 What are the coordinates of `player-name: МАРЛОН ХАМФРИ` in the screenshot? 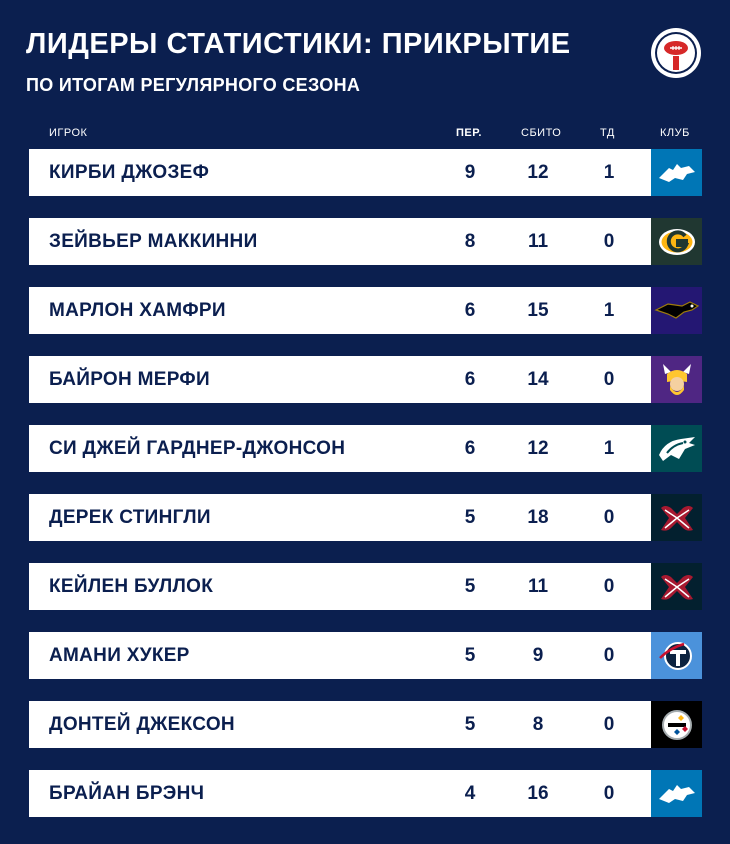 It's located at (137, 310).